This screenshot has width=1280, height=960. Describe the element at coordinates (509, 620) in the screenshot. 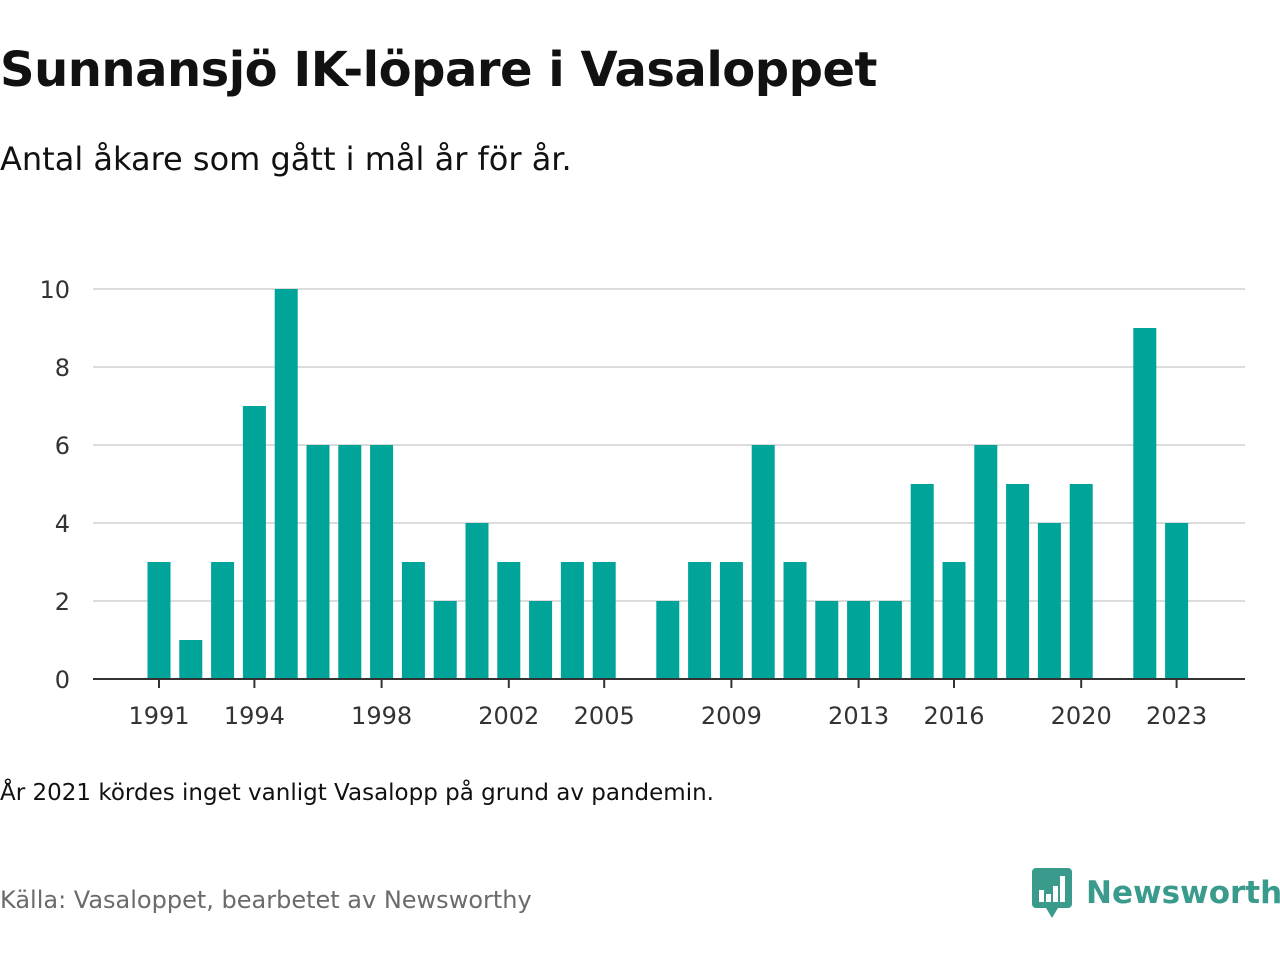

I see `bar-2002` at that location.